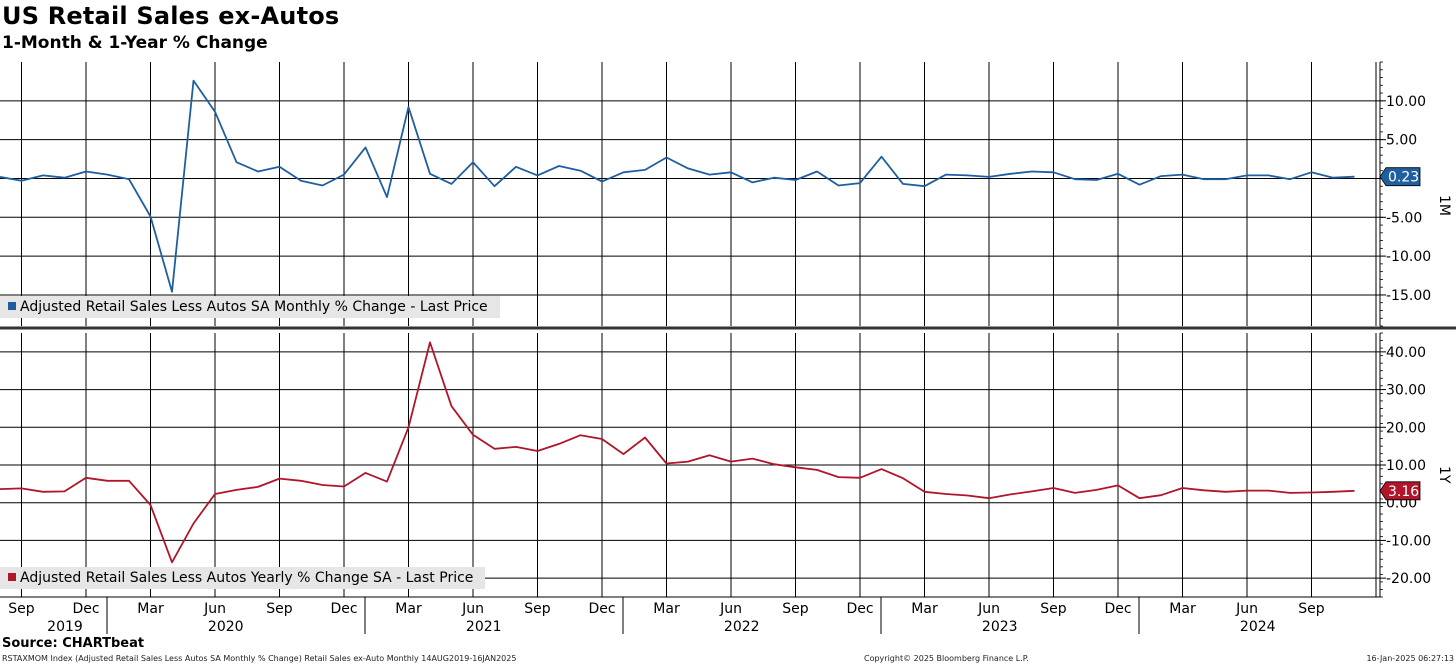 The height and width of the screenshot is (665, 1456). I want to click on x-year-label: 2023, so click(1000, 627).